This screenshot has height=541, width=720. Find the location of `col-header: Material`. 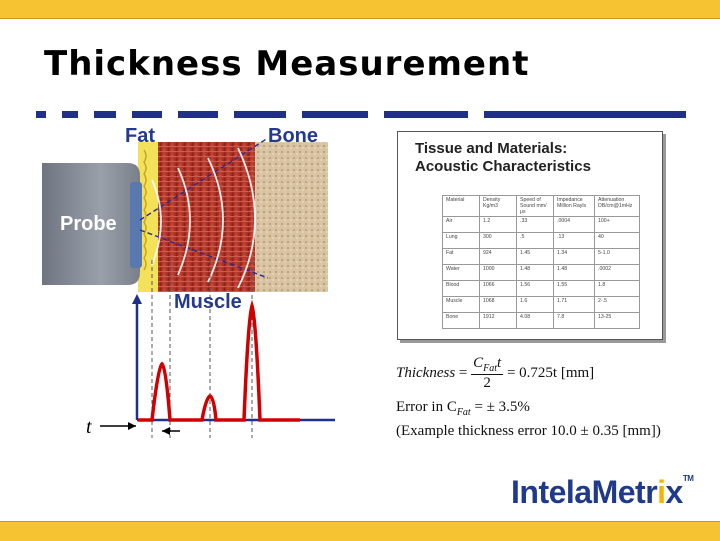

col-header: Material is located at coordinates (461, 206).